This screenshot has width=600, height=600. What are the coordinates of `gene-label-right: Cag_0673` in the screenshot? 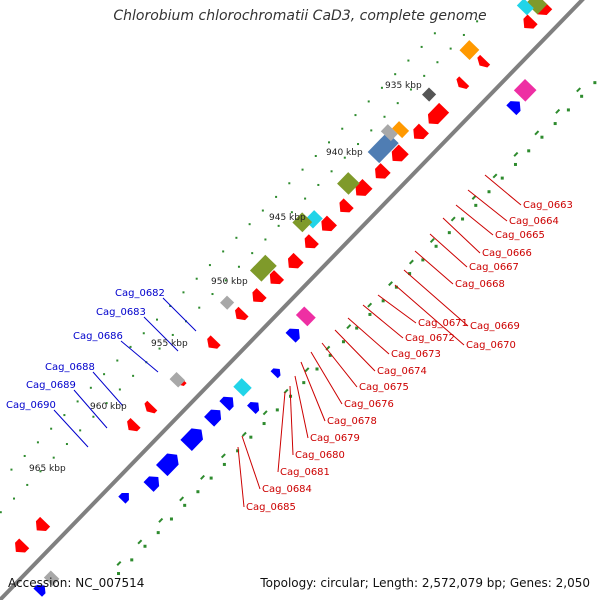 It's located at (416, 354).